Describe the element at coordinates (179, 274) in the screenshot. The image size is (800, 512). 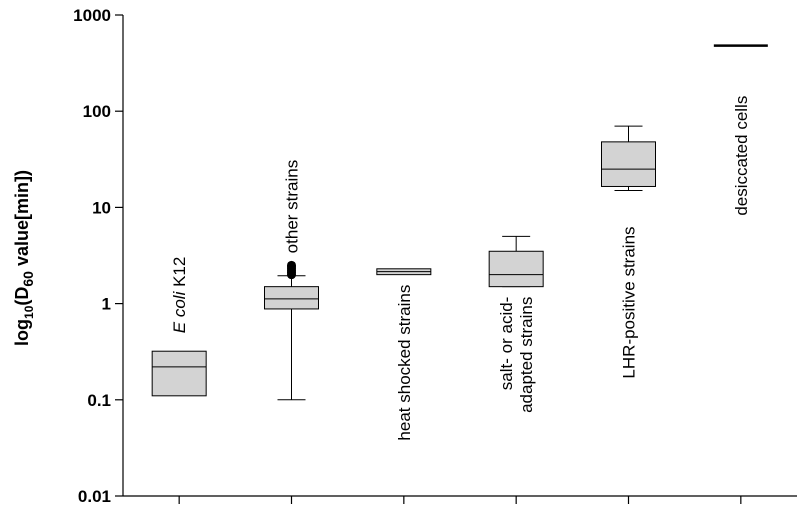
I see `category-label-rest: K12` at that location.